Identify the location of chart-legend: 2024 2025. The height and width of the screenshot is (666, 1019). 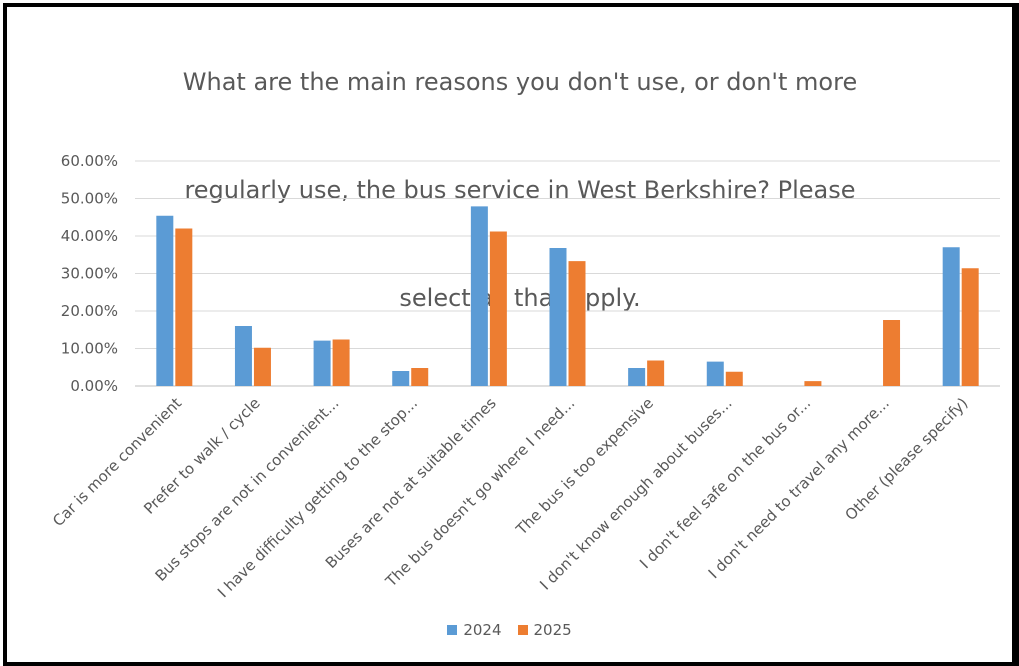
(509, 630).